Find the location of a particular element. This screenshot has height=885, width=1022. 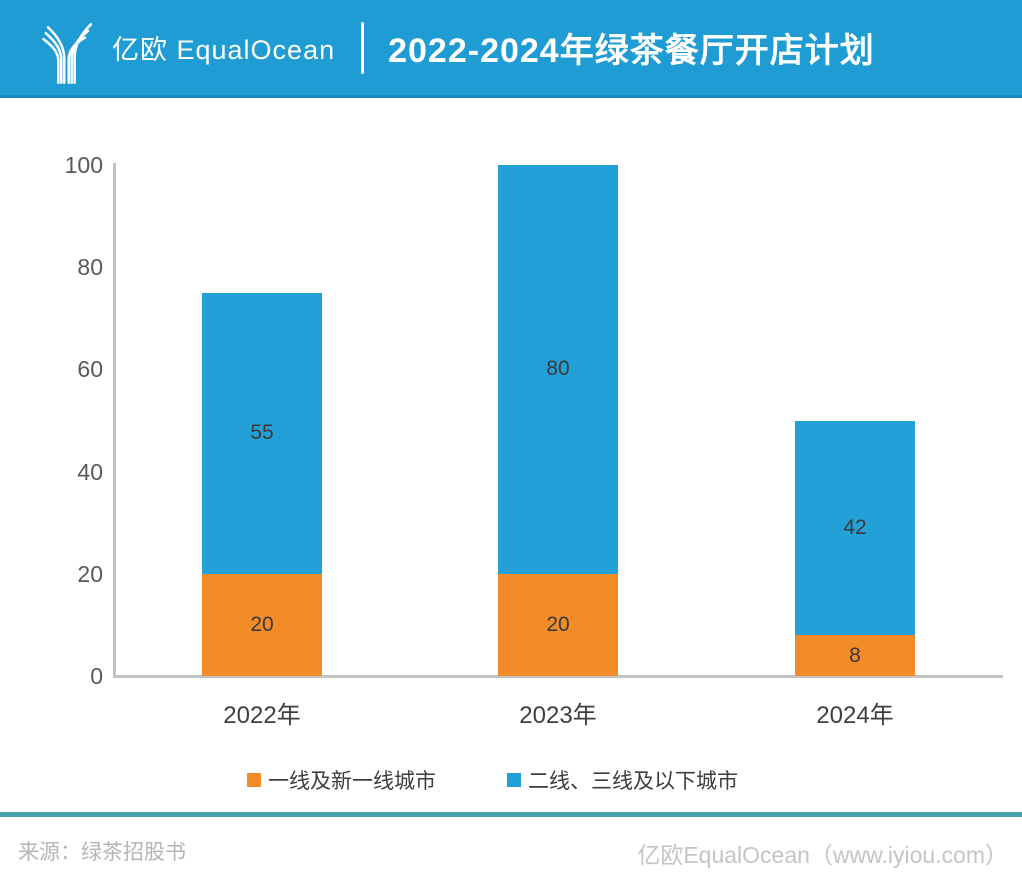

brand-watermark: 亿欧EqualOcean（www.iyiou.com） is located at coordinates (822, 855).